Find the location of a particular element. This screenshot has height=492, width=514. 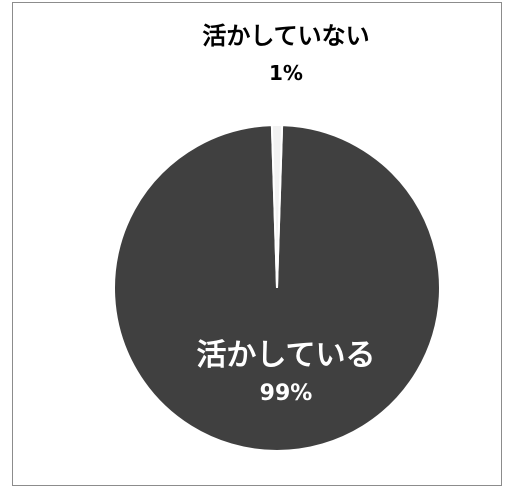

pie-slice-katsukashiteinai is located at coordinates (277, 206).